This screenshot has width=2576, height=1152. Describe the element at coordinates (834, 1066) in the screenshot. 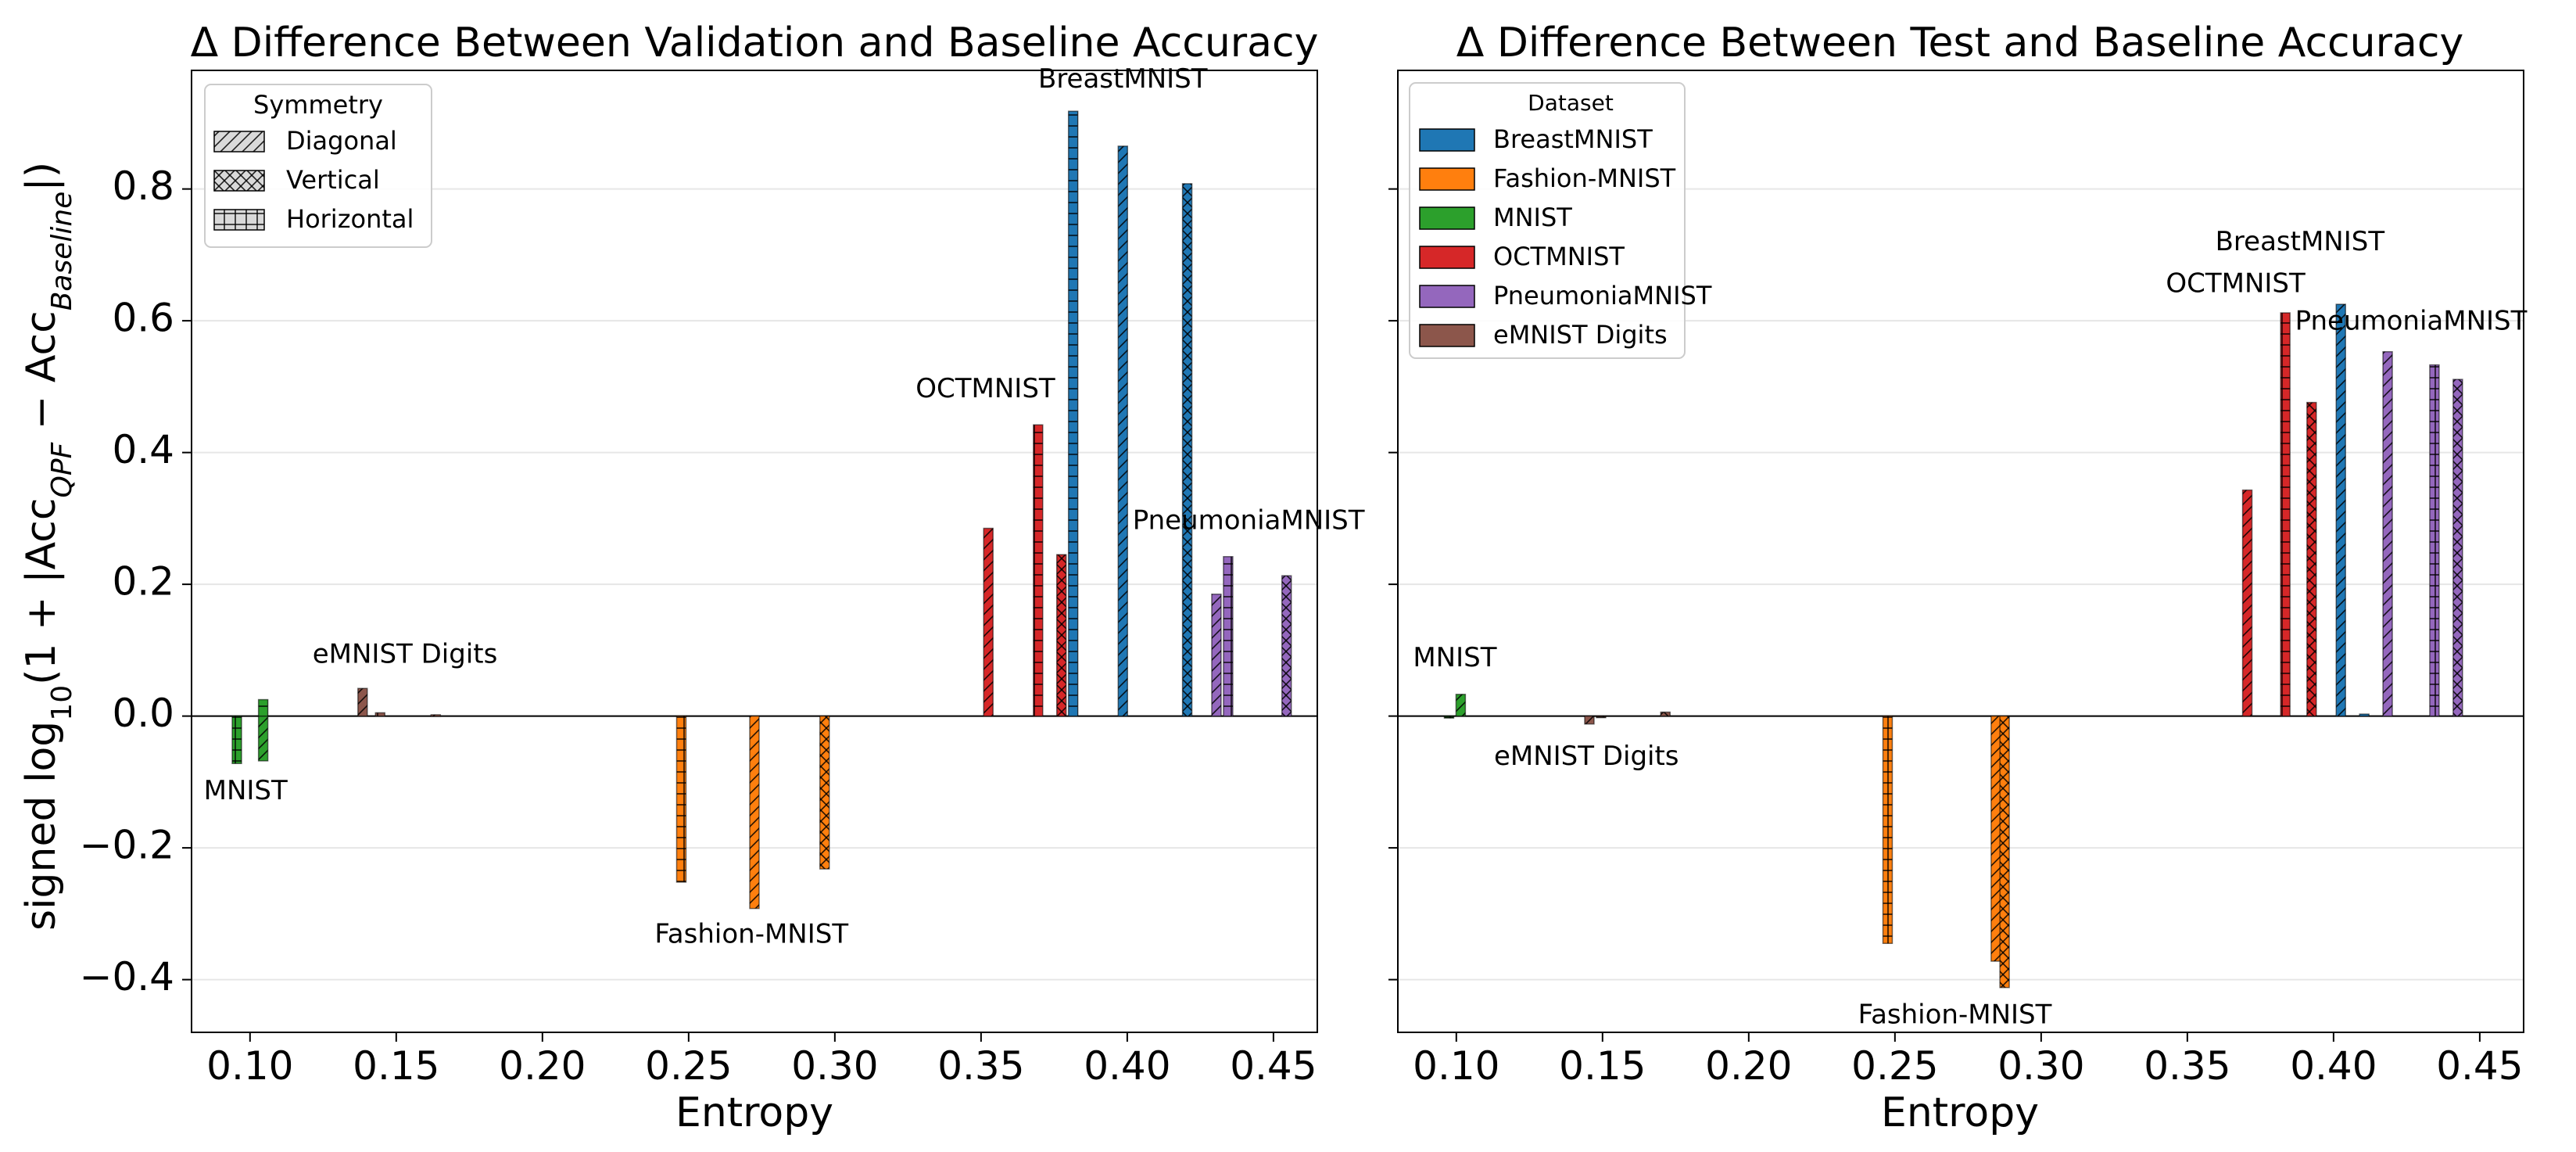

I see `validation-x-tick-label: 0.30` at that location.